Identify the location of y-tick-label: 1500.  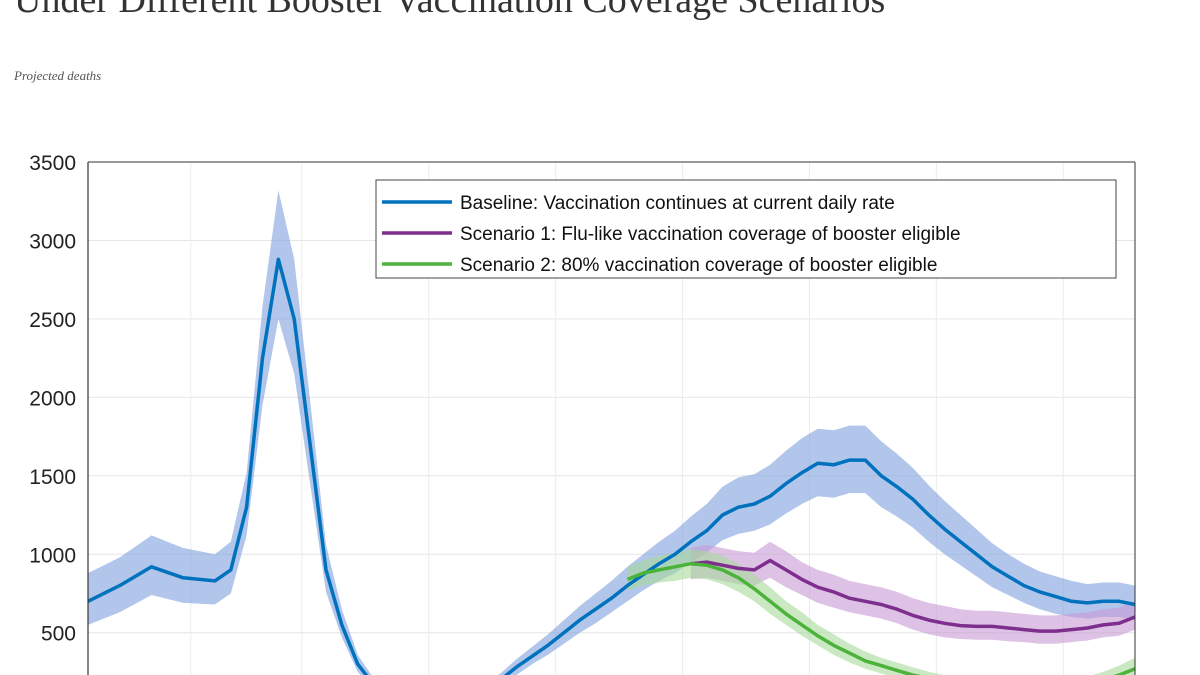
(52, 477).